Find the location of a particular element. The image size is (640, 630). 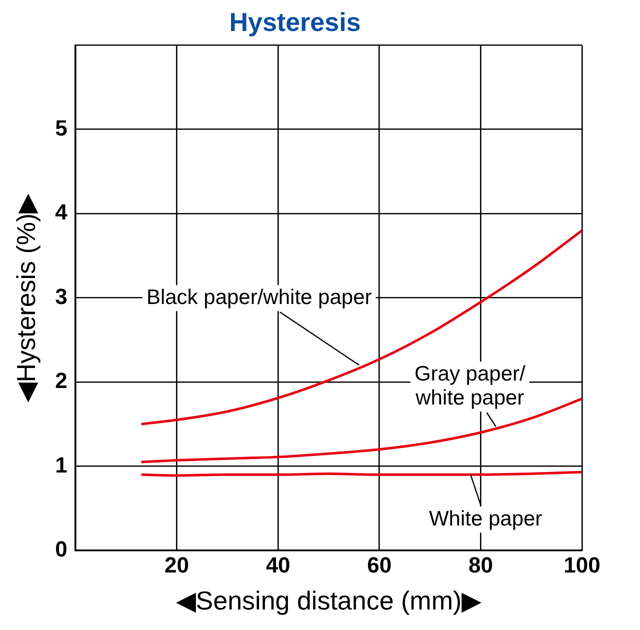

y-tick-label: 1 is located at coordinates (61, 465).